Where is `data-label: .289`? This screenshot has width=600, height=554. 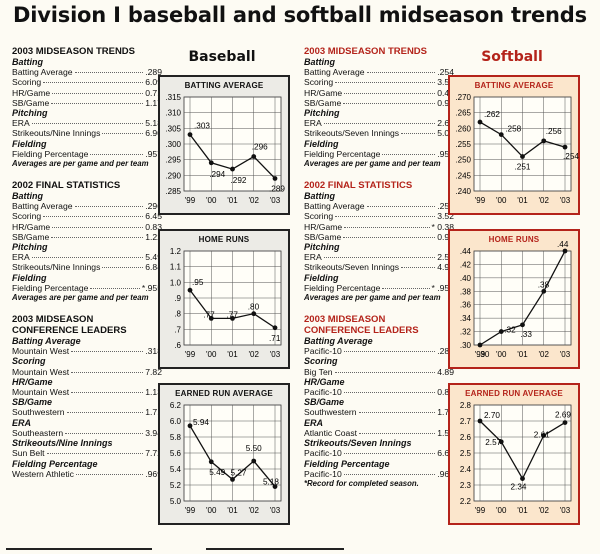
data-label: .289 is located at coordinates (277, 188).